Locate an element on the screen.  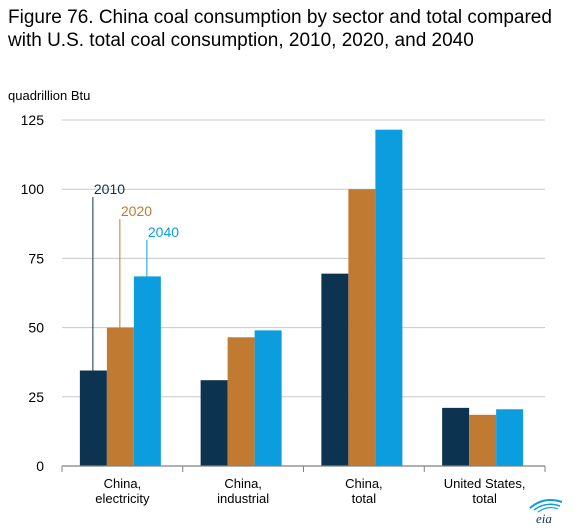
y-tick-label: 100 is located at coordinates (33, 189).